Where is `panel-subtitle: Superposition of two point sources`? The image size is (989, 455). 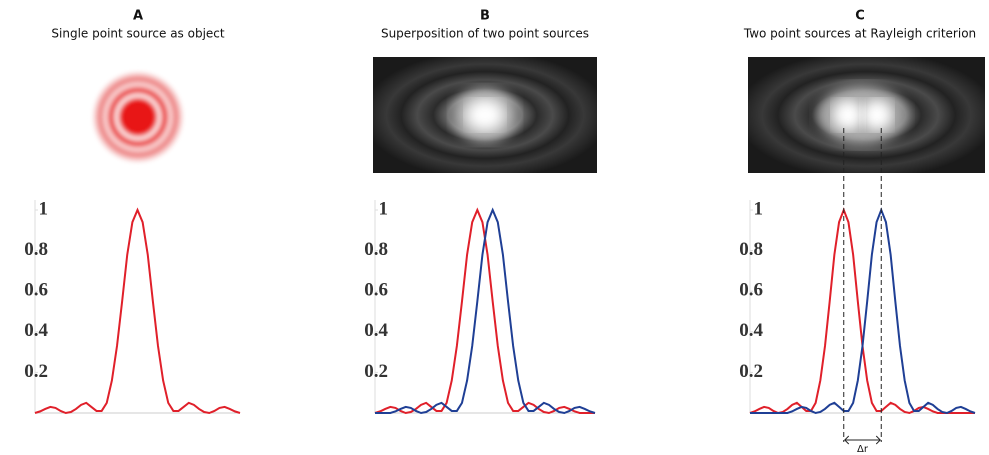
panel-subtitle: Superposition of two point sources is located at coordinates (485, 34).